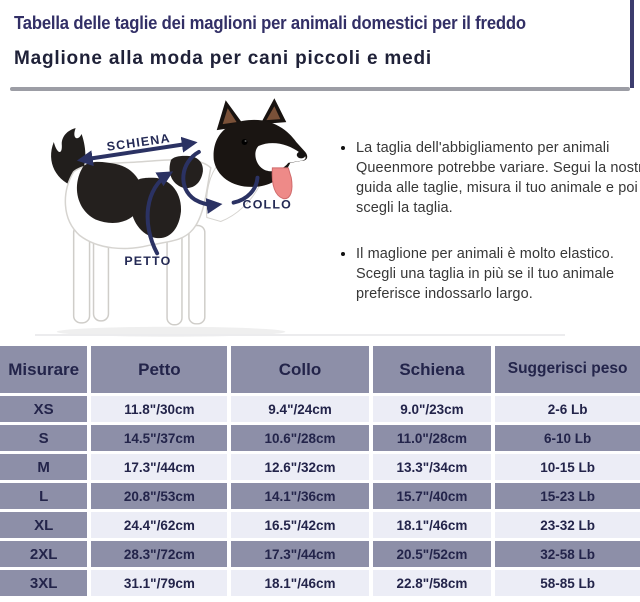  What do you see at coordinates (44, 369) in the screenshot?
I see `header-misurare: Misurare` at bounding box center [44, 369].